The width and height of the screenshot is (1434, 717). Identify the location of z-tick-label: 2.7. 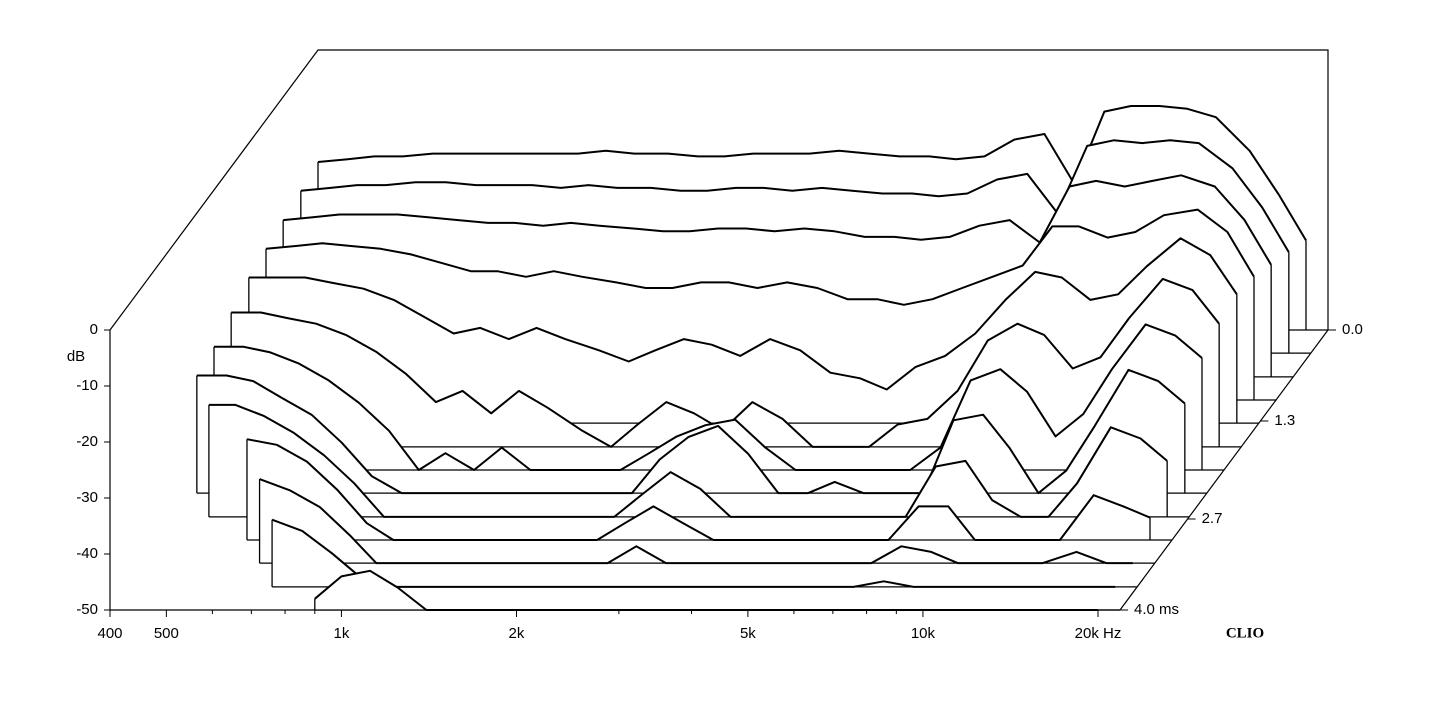
(1212, 518).